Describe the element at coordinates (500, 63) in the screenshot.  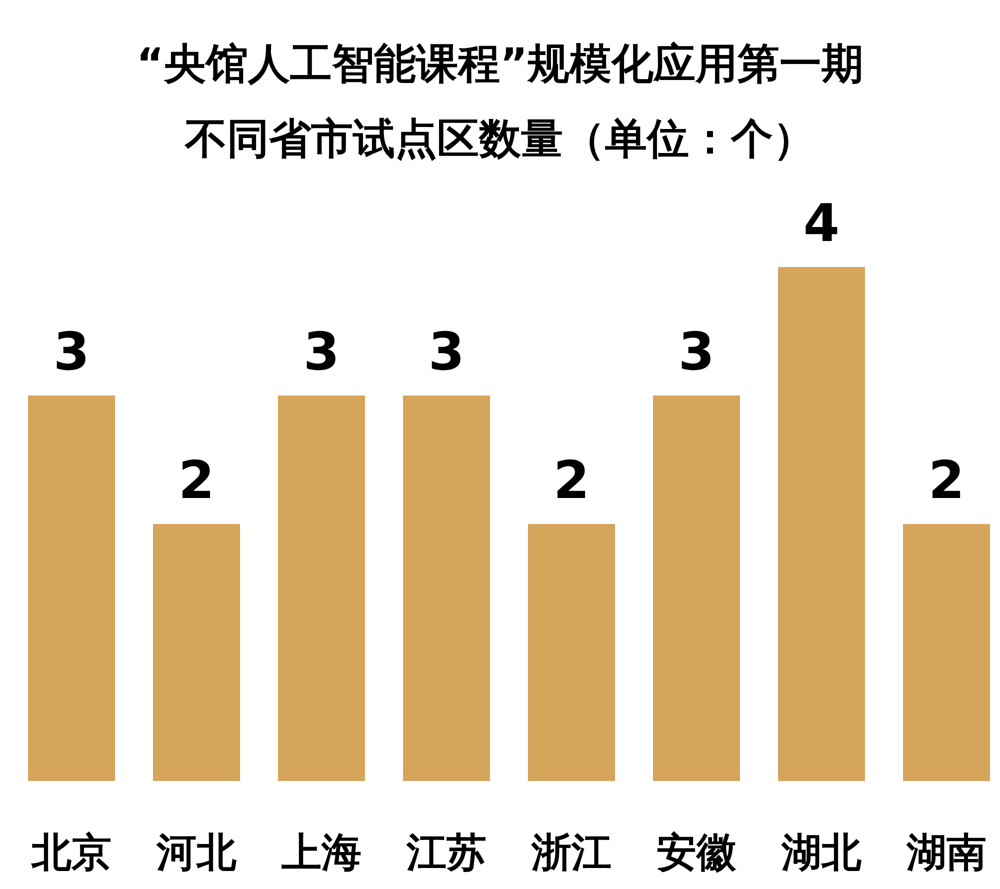
I see `title: “央馆人工智能课程”规模化应用第一期` at that location.